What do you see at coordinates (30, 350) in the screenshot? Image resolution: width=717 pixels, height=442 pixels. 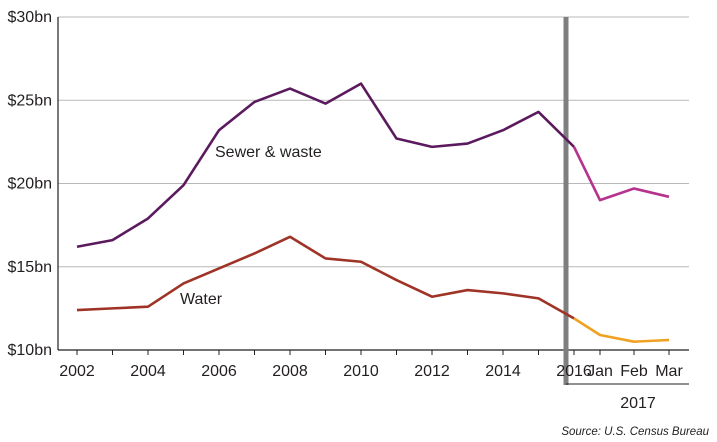 I see `y-tick-label-10: $10bn` at bounding box center [30, 350].